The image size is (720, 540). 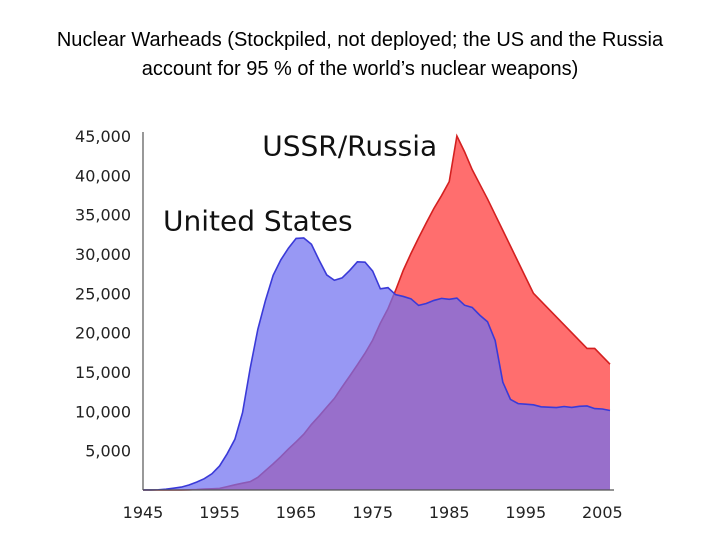 I want to click on x-tick-label: 1975, so click(x=372, y=512).